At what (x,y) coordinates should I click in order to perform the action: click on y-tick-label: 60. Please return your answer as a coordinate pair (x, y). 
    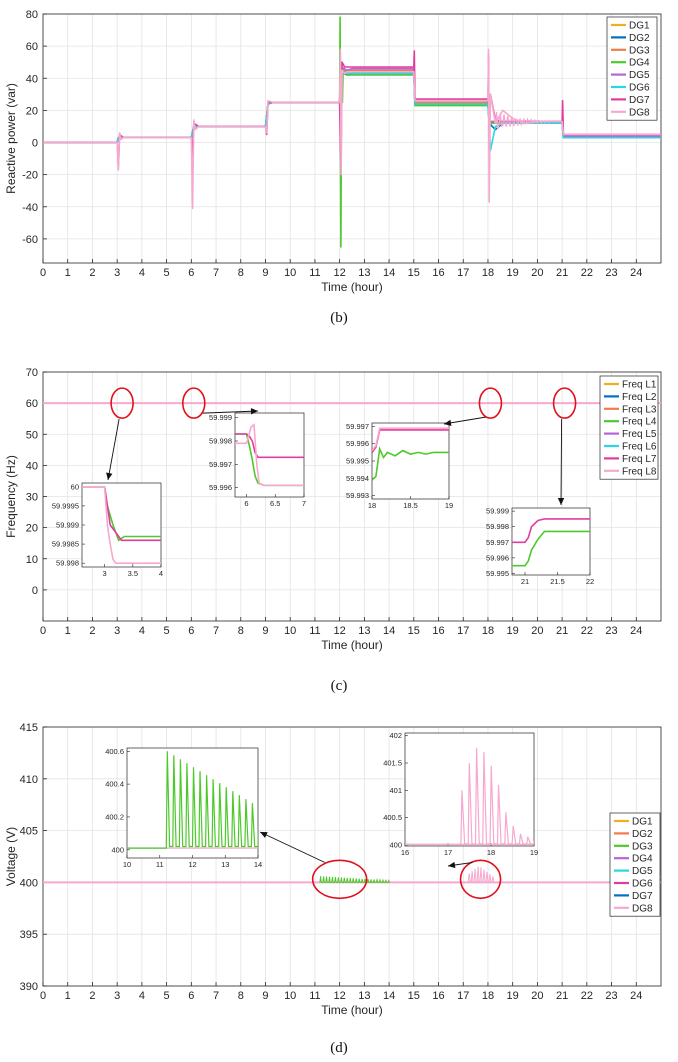
    Looking at the image, I should click on (32, 47).